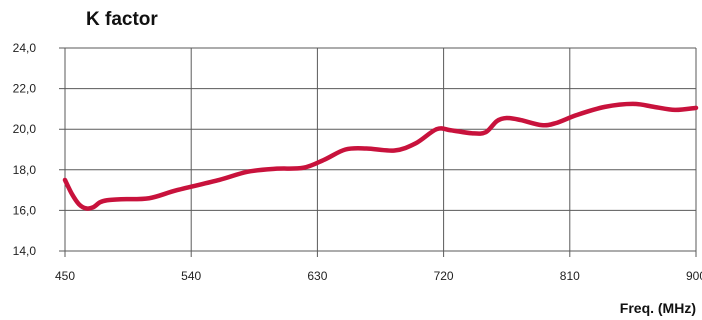  Describe the element at coordinates (25, 89) in the screenshot. I see `y-tick-label: 22,0` at that location.